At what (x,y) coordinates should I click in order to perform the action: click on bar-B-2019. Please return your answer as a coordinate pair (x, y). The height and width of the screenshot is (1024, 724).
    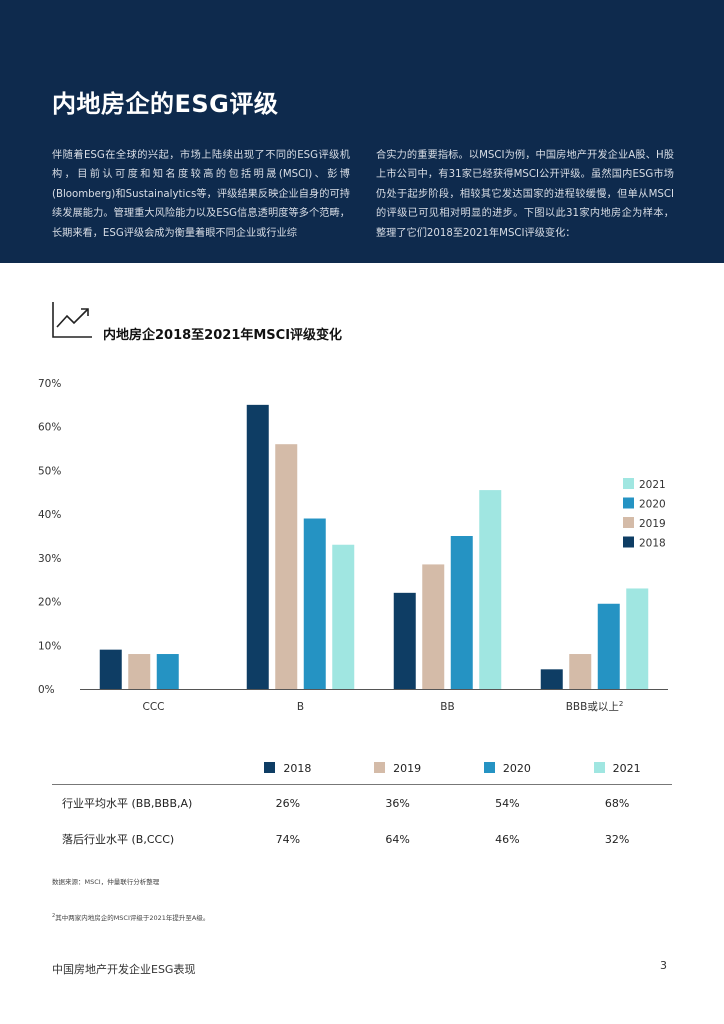
    Looking at the image, I should click on (286, 566).